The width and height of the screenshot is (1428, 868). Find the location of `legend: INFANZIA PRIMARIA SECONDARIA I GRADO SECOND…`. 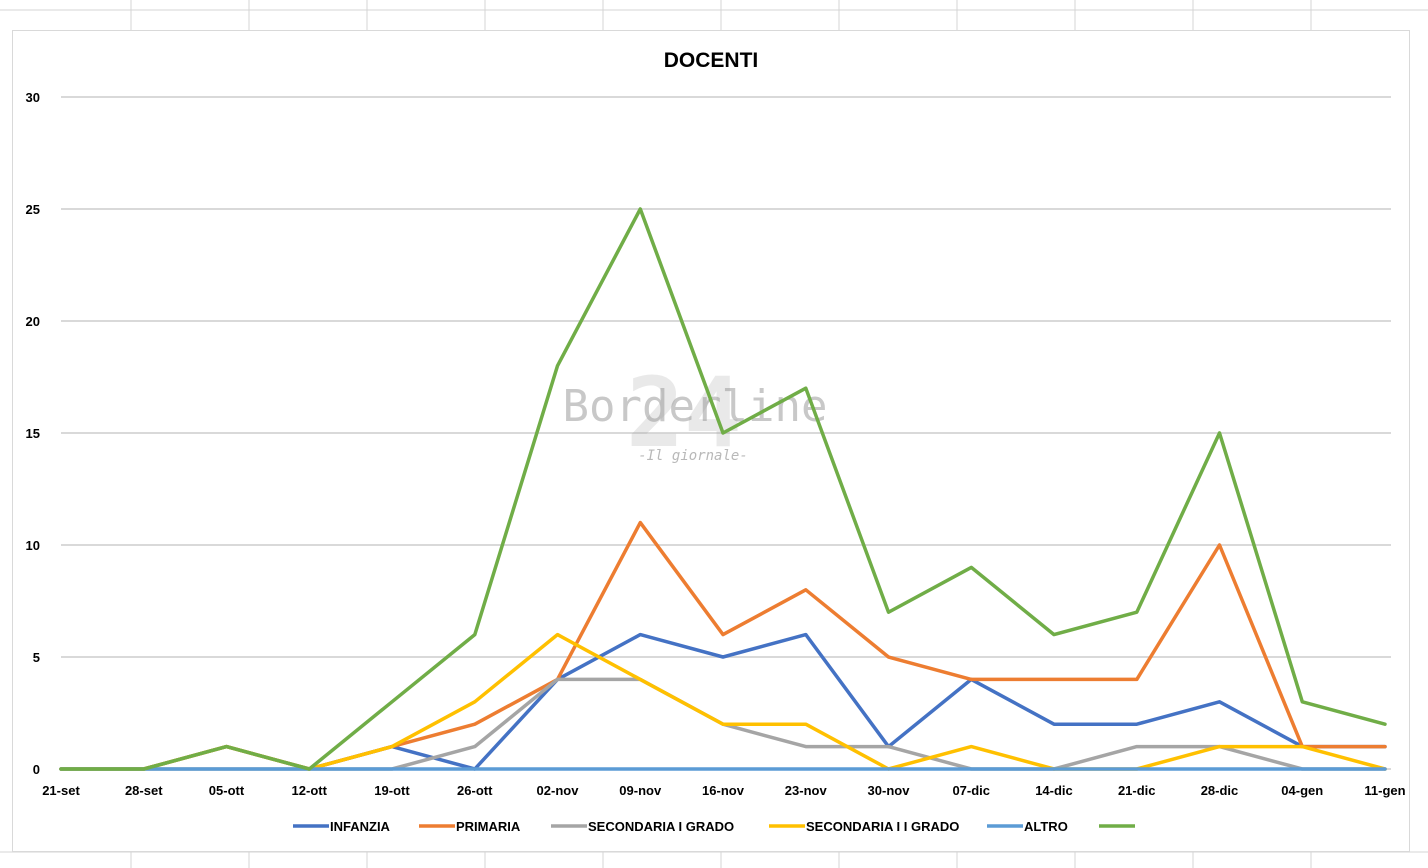

legend: INFANZIA PRIMARIA SECONDARIA I GRADO SECOND… is located at coordinates (714, 826).